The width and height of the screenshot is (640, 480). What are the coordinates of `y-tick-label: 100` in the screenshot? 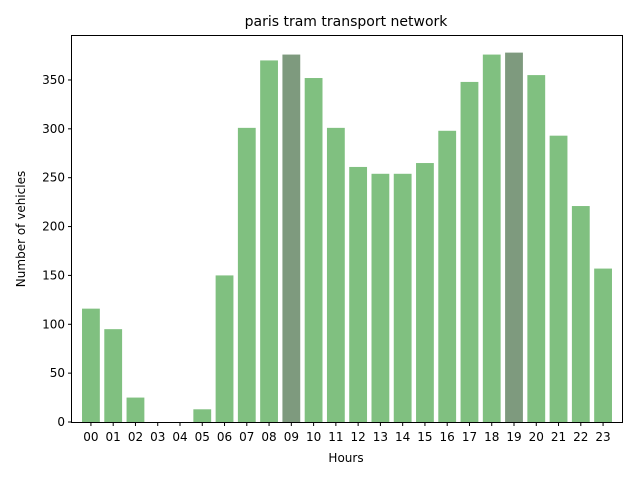 It's located at (53, 324).